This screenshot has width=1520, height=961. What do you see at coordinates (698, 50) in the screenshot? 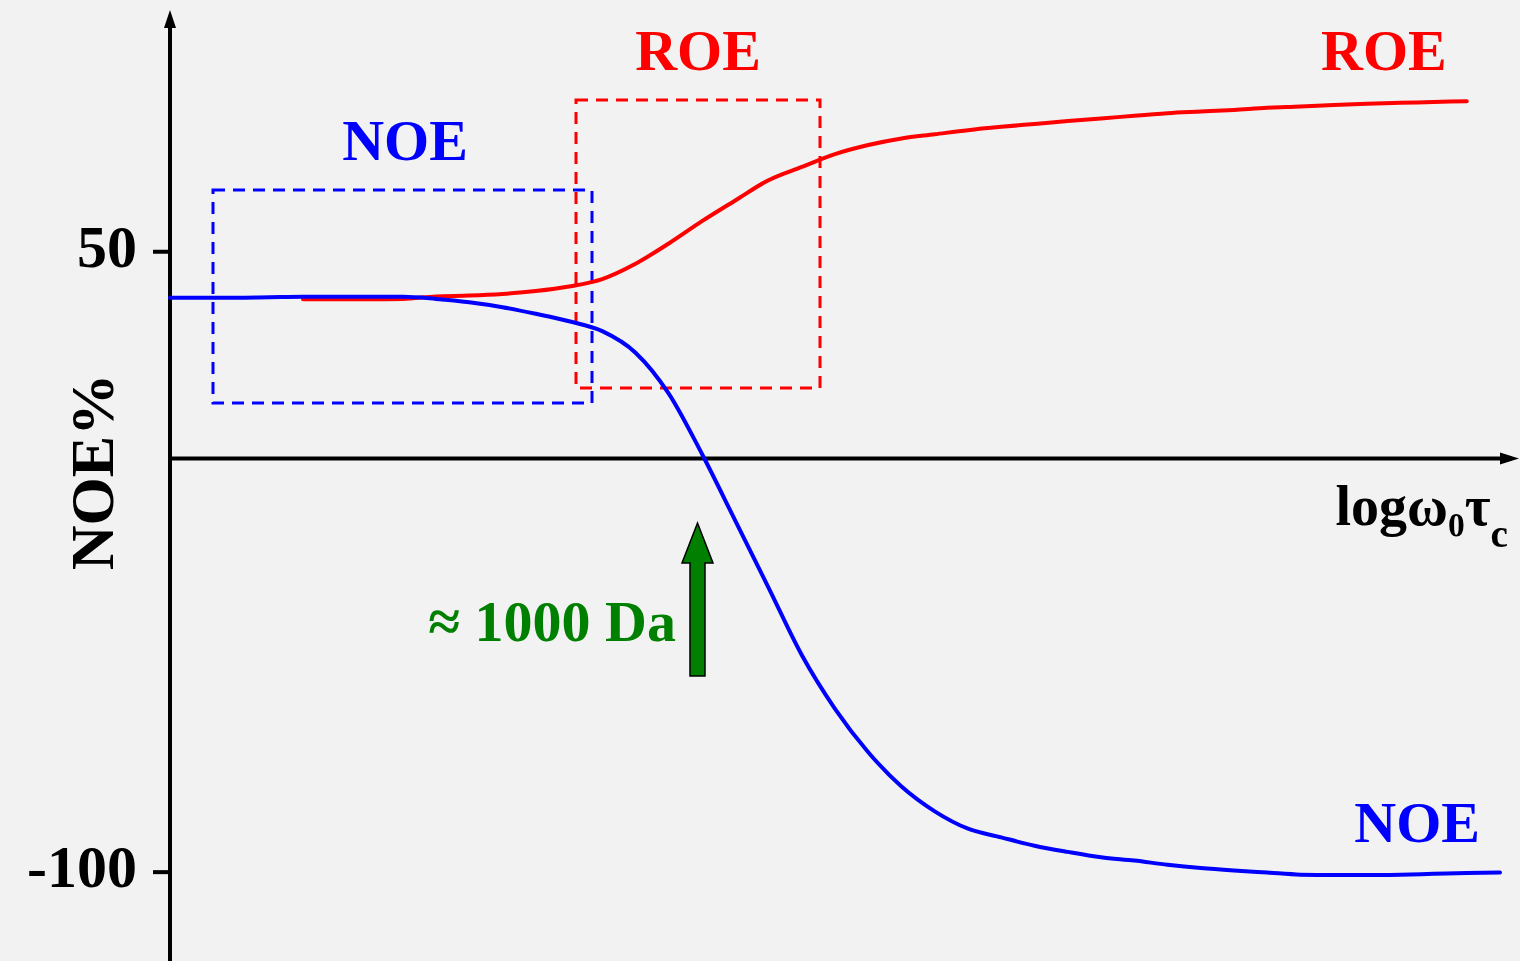
I see `annotation: ROE` at bounding box center [698, 50].